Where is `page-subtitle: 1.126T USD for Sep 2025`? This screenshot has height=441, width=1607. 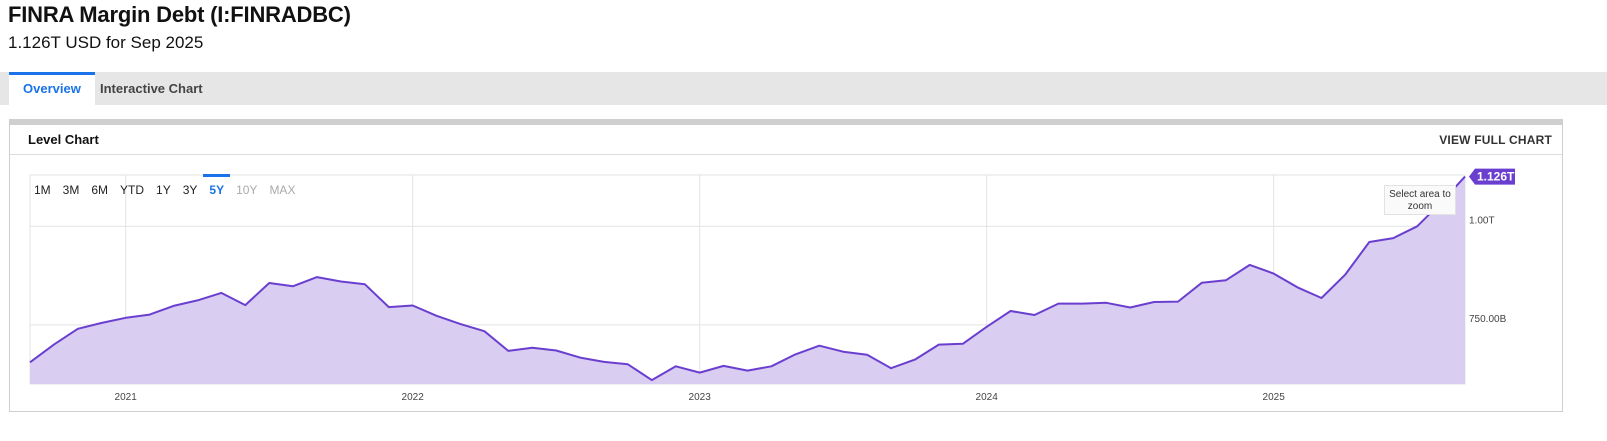
page-subtitle: 1.126T USD for Sep 2025 is located at coordinates (106, 42).